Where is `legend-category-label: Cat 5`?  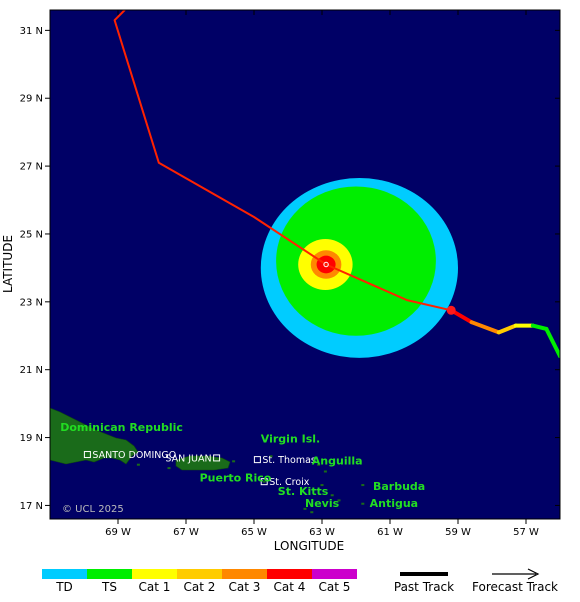
legend-category-label: Cat 5 is located at coordinates (335, 587).